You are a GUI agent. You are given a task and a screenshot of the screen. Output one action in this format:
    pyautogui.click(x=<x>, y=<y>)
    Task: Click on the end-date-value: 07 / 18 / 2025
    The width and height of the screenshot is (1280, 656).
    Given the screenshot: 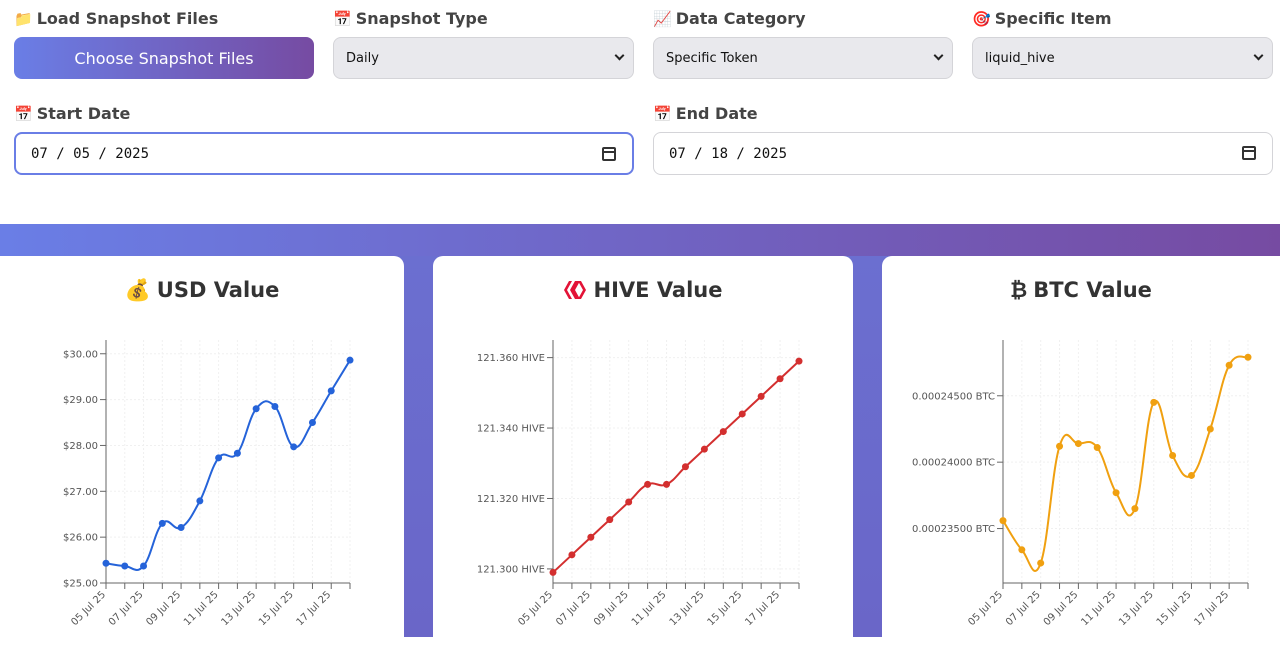 What is the action you would take?
    pyautogui.click(x=728, y=153)
    